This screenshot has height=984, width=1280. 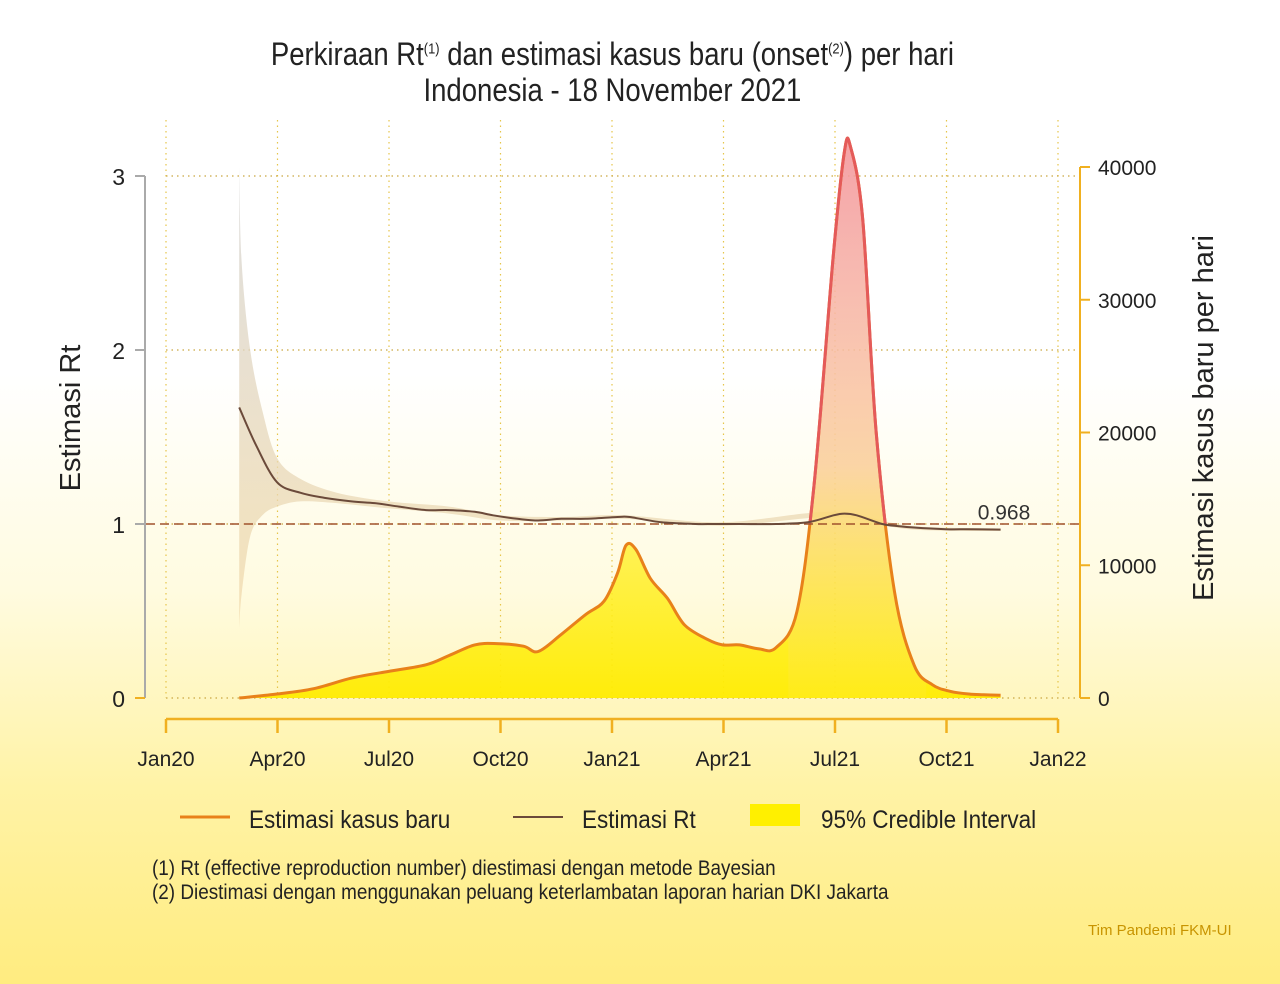 I want to click on x-tick-label-Jan22: Jan22, so click(x=1057, y=759).